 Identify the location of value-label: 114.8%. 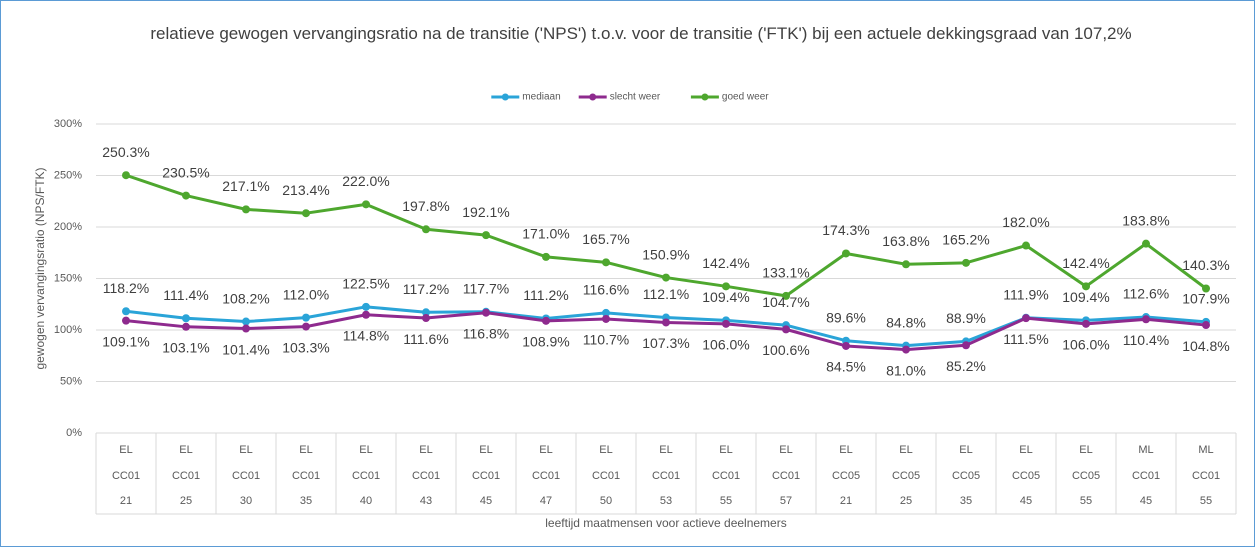
(366, 335).